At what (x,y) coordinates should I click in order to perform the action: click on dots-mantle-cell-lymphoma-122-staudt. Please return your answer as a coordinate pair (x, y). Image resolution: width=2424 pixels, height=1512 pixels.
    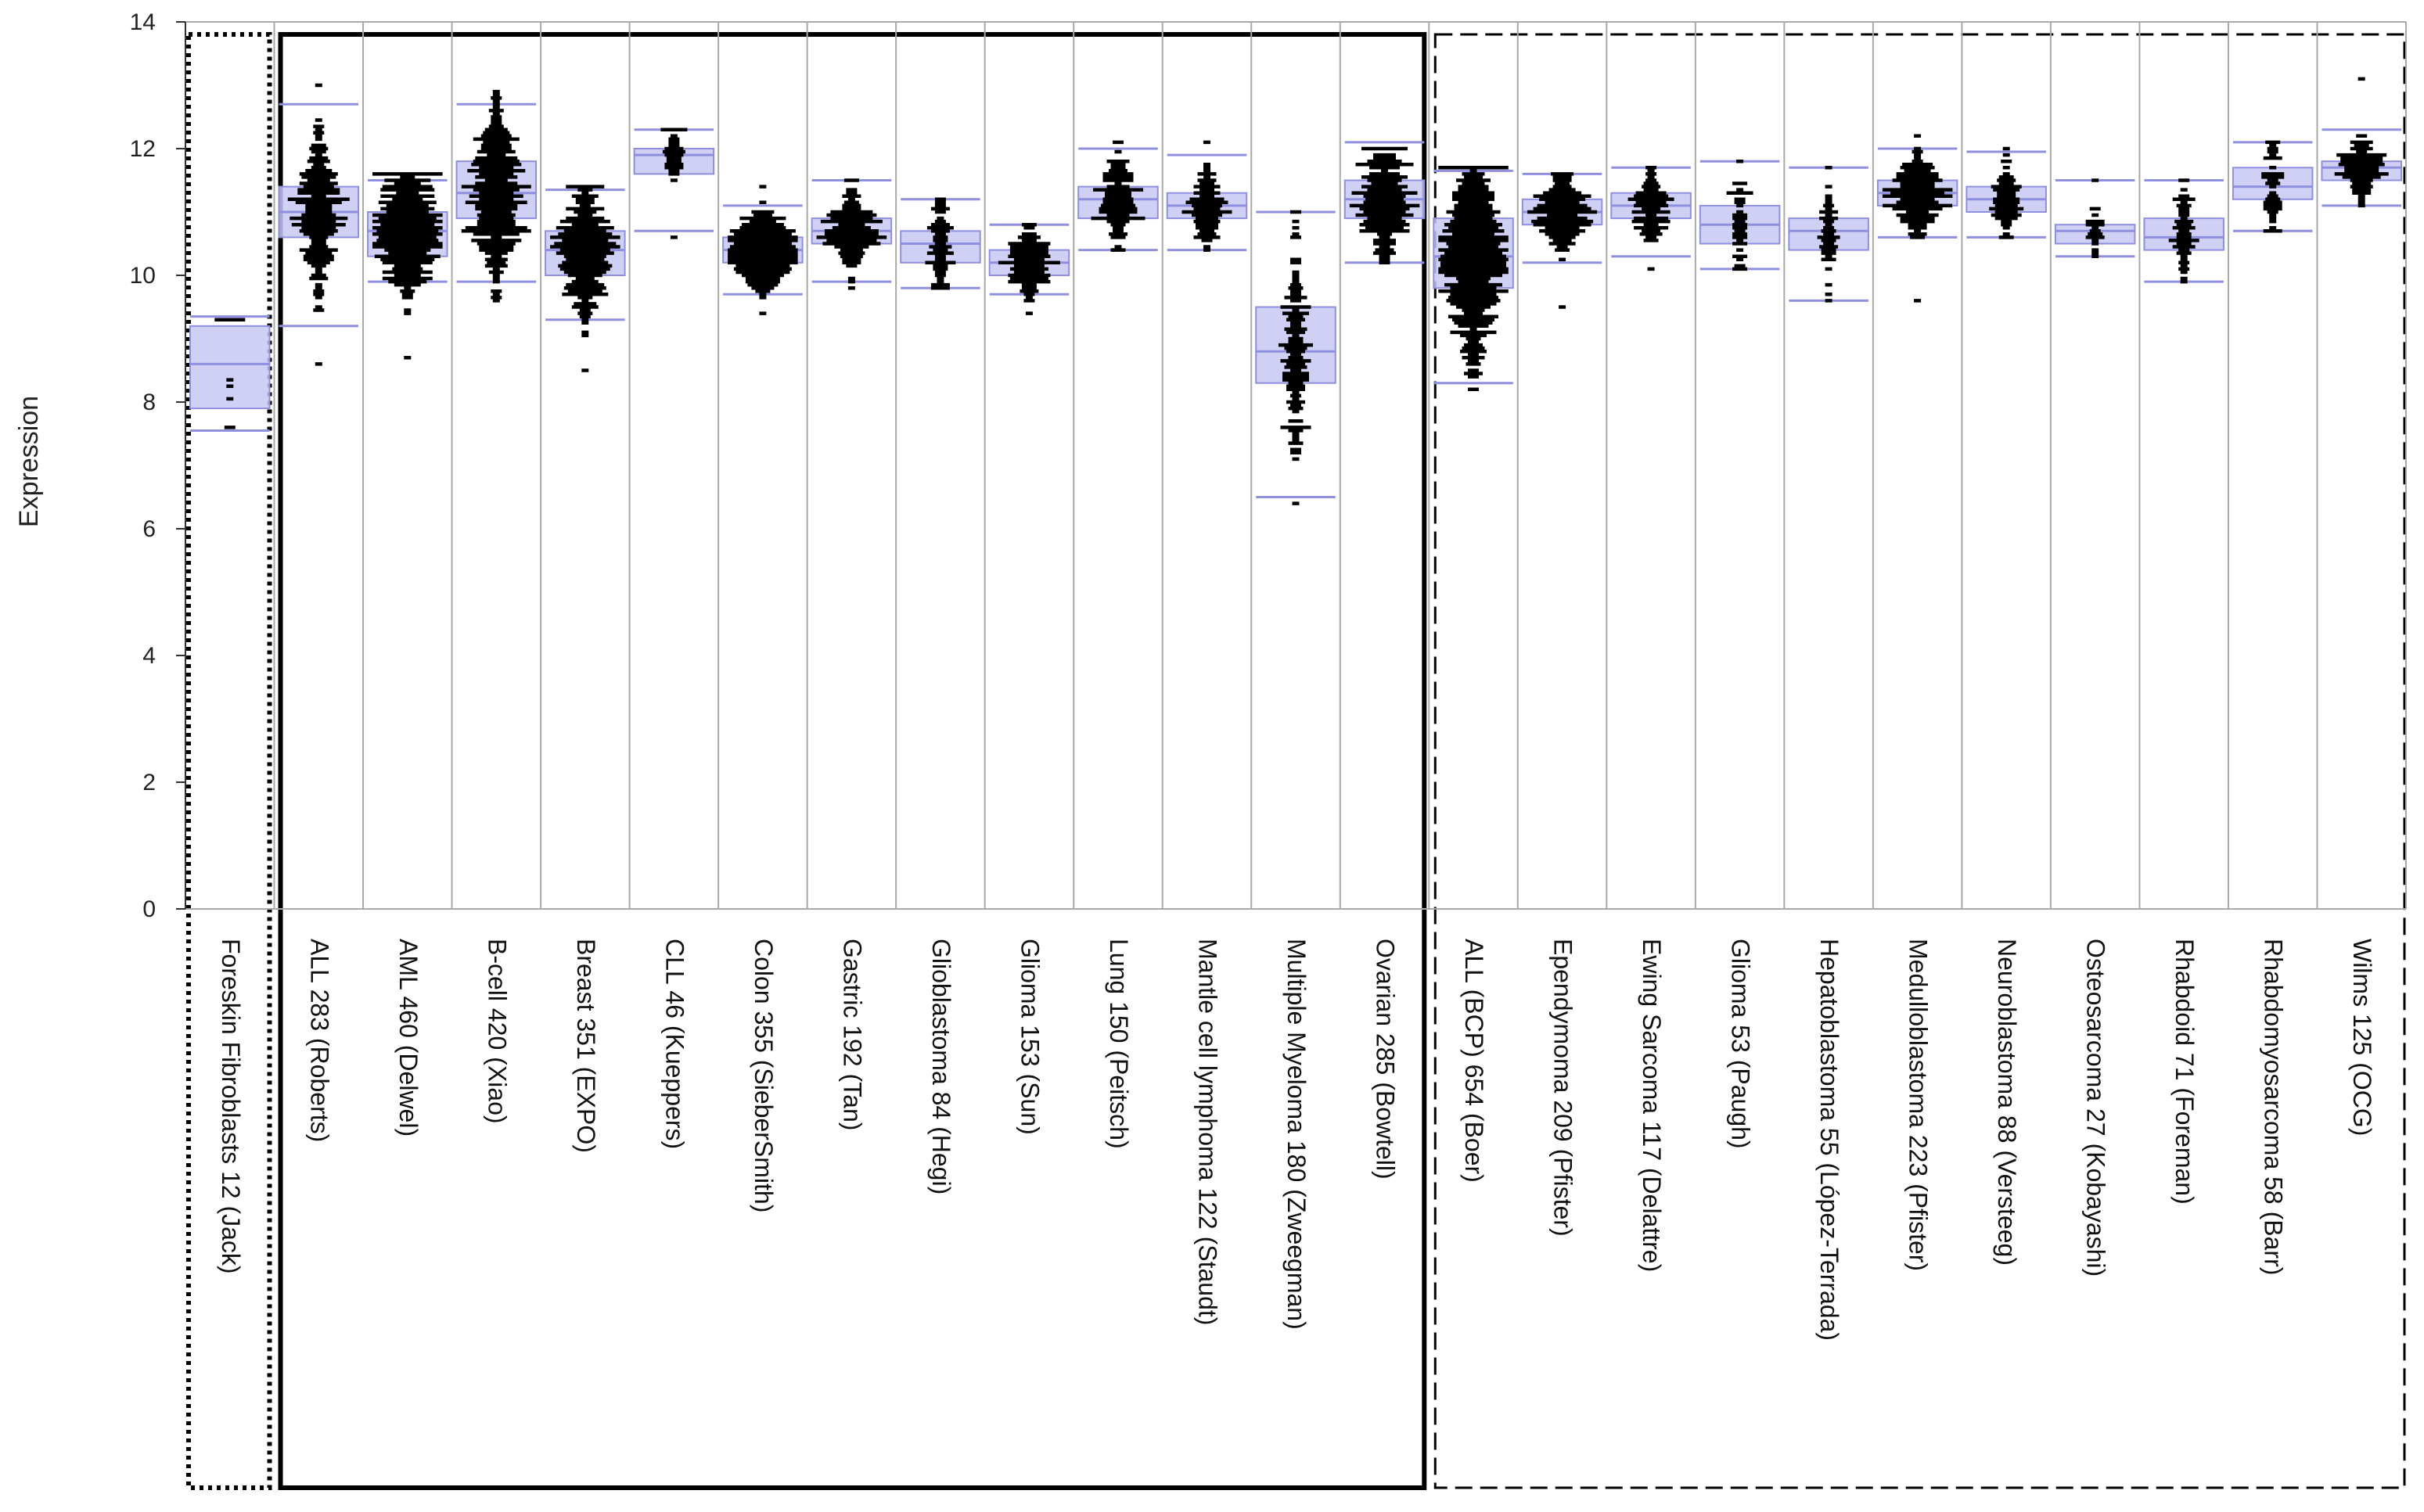
    Looking at the image, I should click on (1206, 196).